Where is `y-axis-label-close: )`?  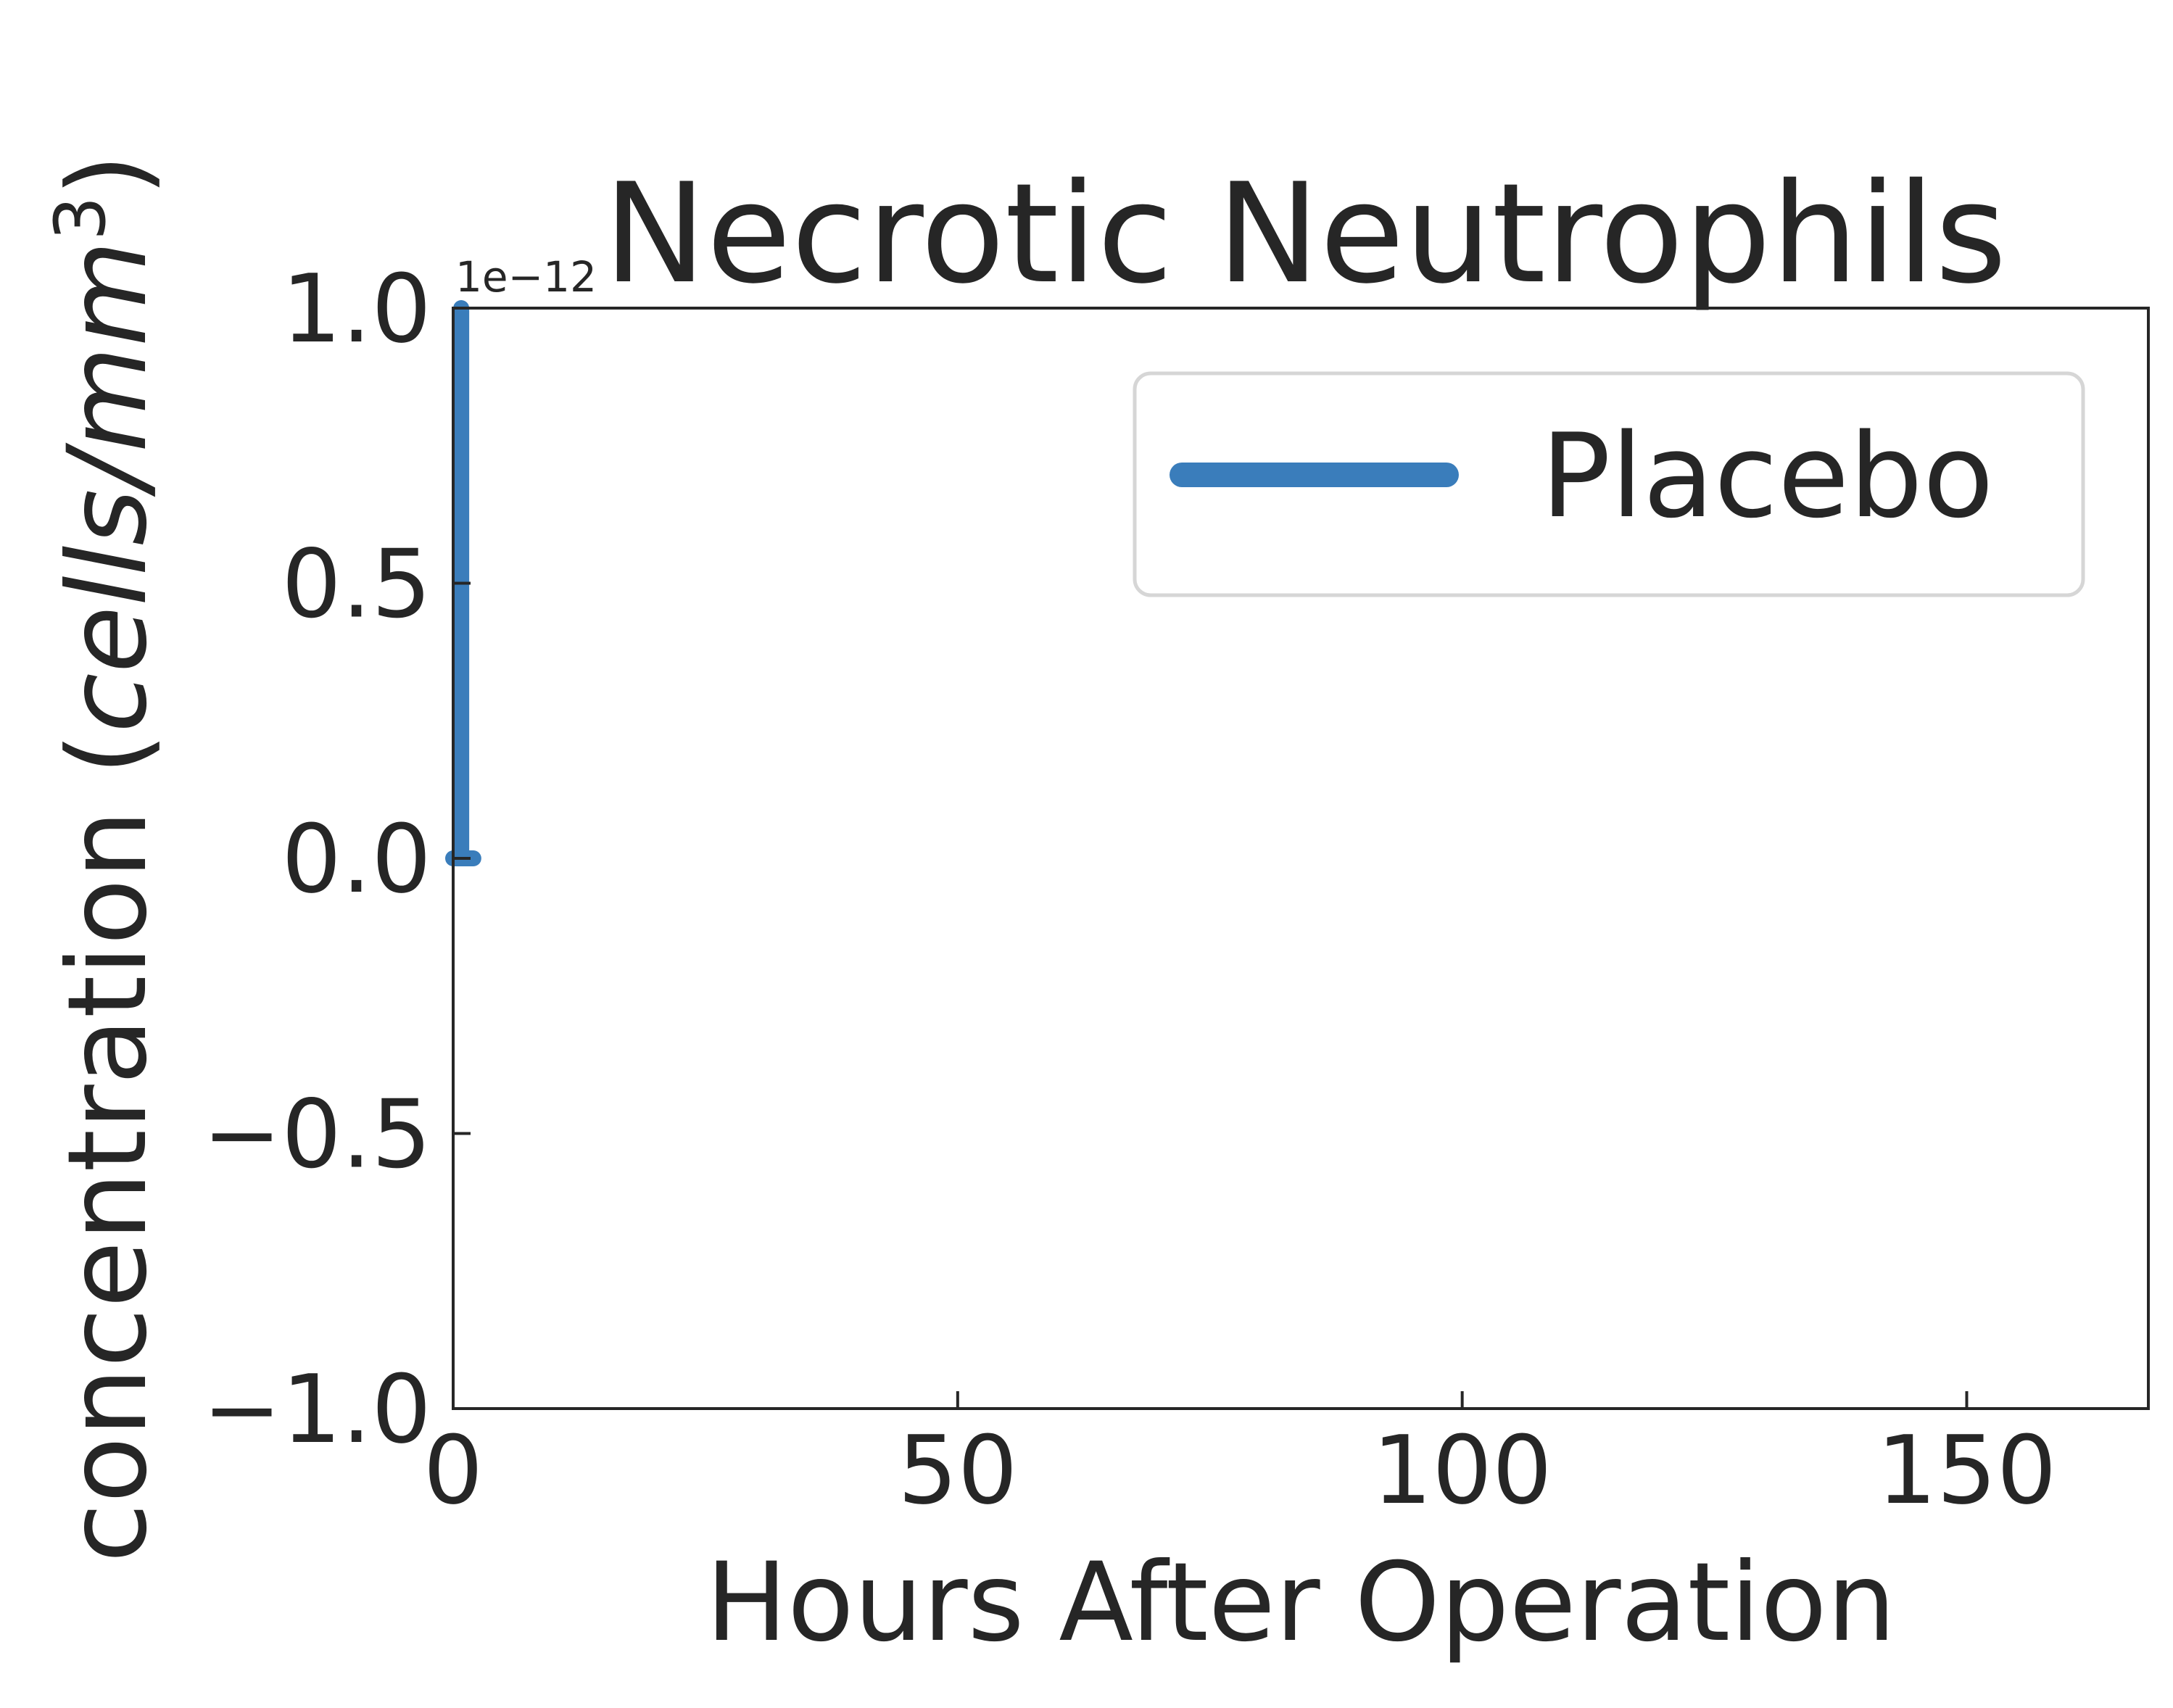
y-axis-label-close: ) is located at coordinates (108, 175).